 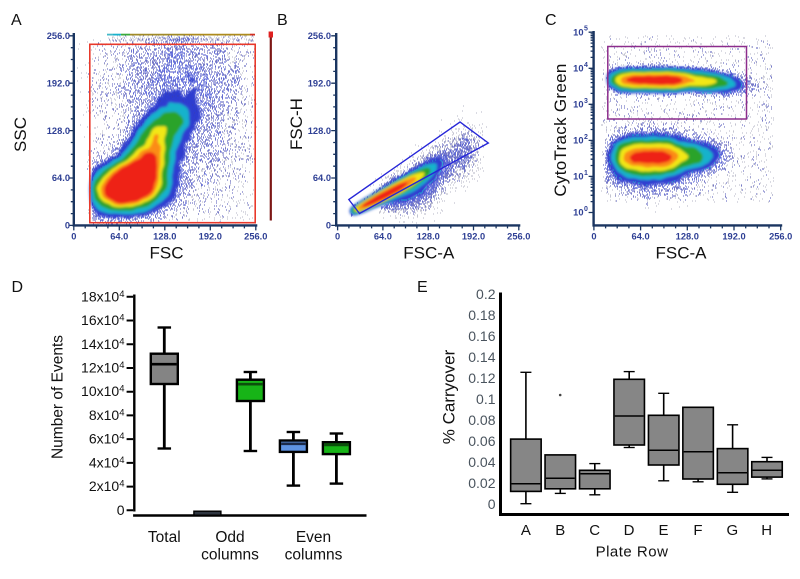 I want to click on svg-text: 2, so click(x=586, y=137).